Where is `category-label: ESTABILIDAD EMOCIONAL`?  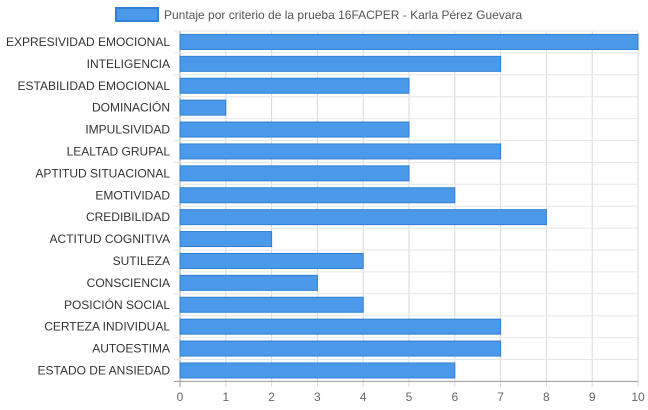
category-label: ESTABILIDAD EMOCIONAL is located at coordinates (94, 86).